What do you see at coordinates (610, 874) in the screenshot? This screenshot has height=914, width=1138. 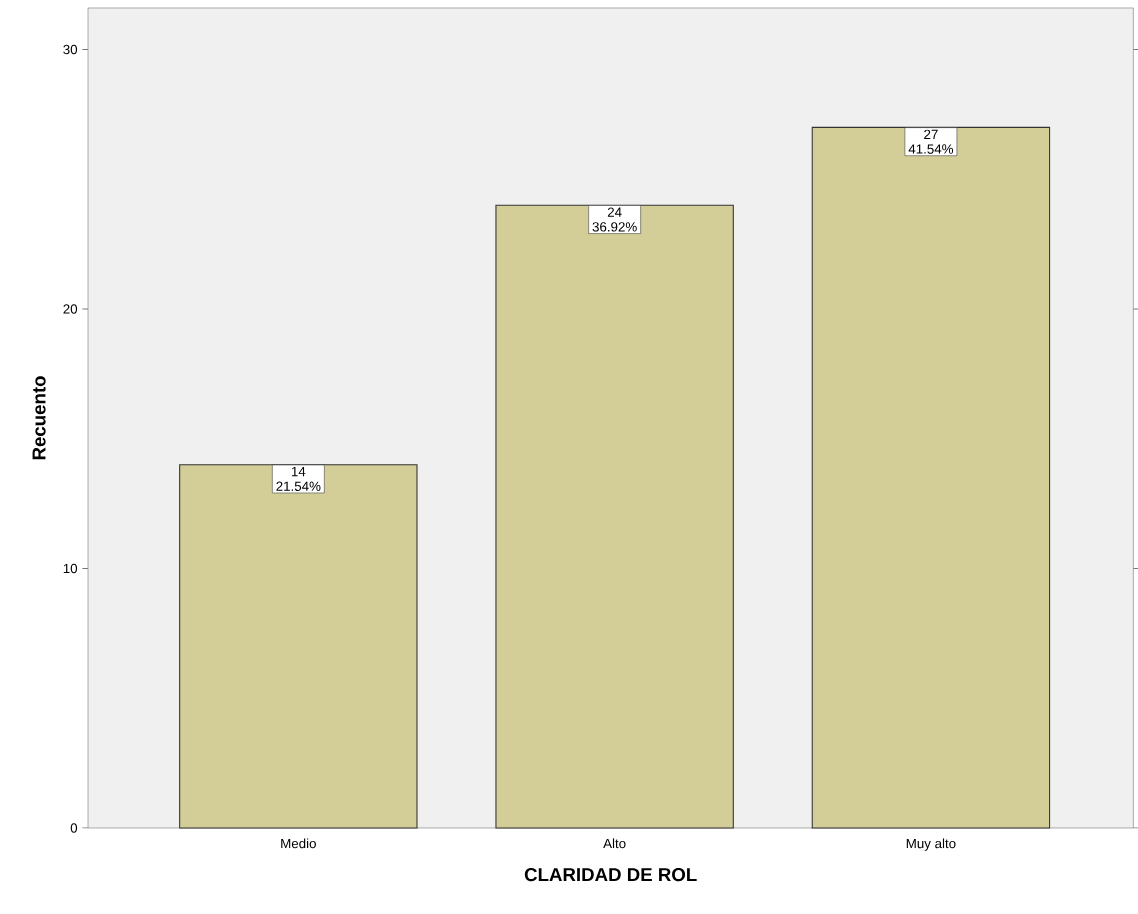 I see `x-axis-title: CLARIDAD DE ROL` at bounding box center [610, 874].